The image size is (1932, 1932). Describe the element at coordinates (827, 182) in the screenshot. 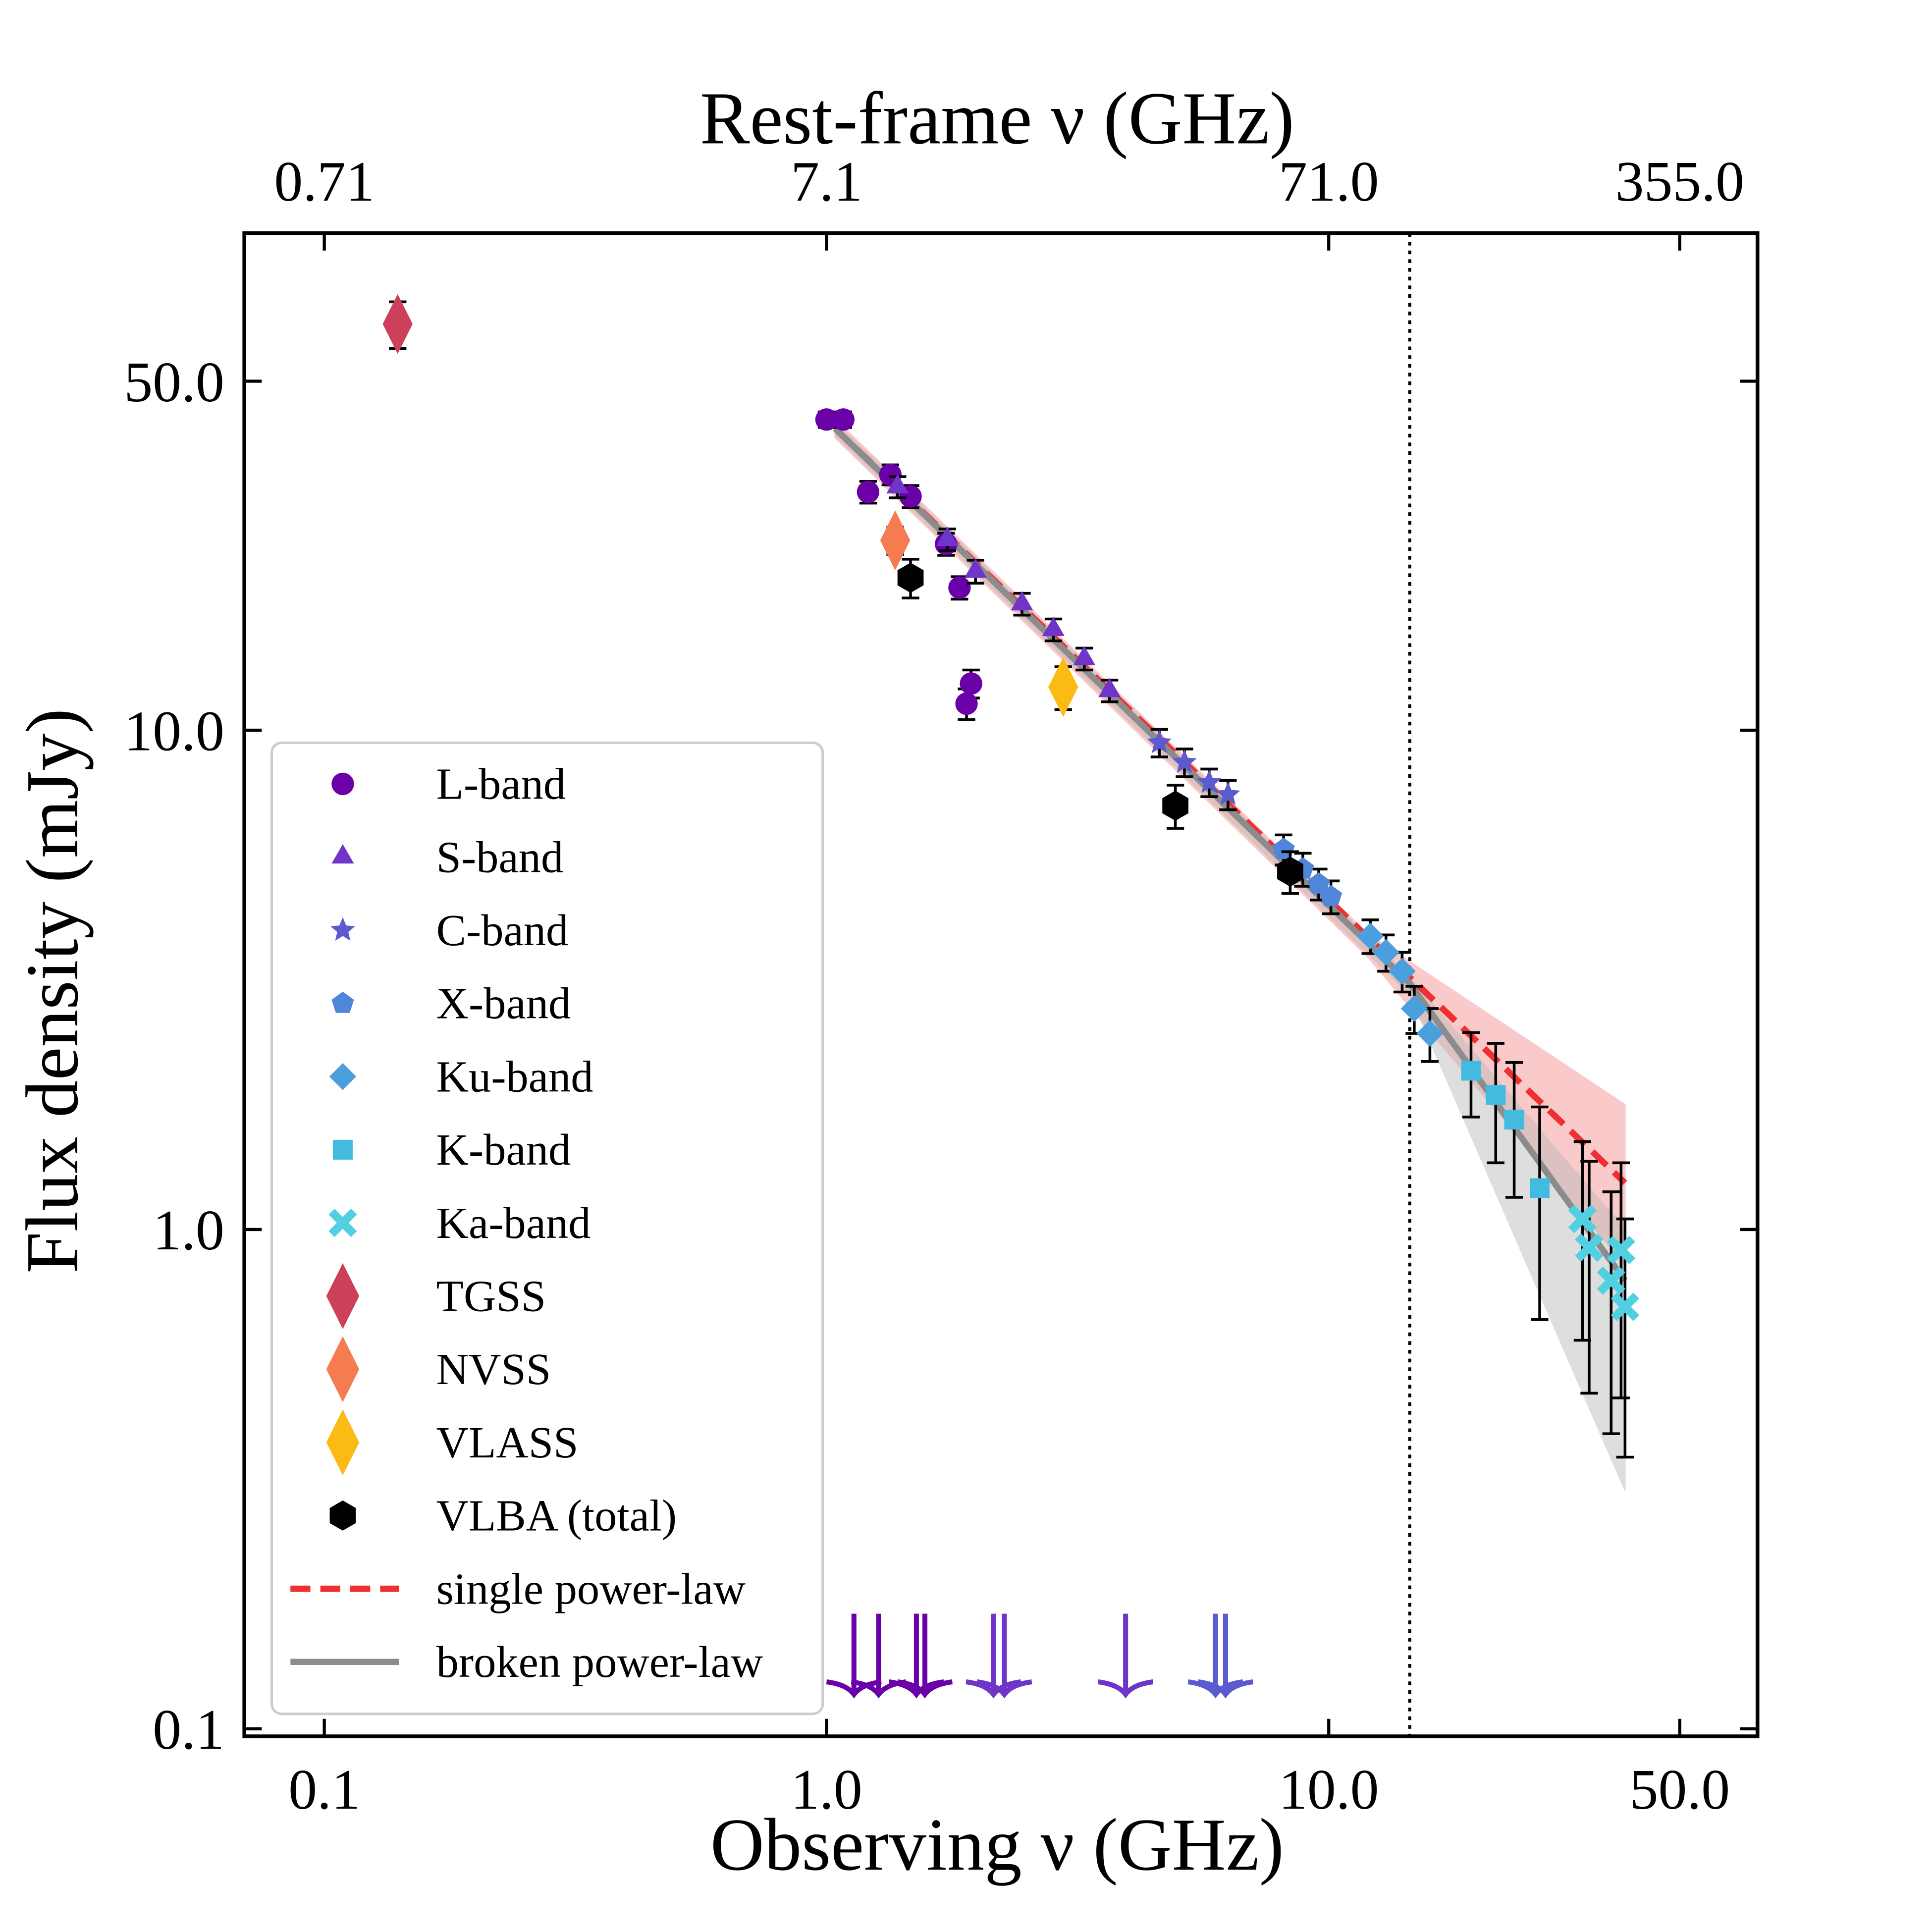

I see `x2-tick-label: 7.1` at that location.